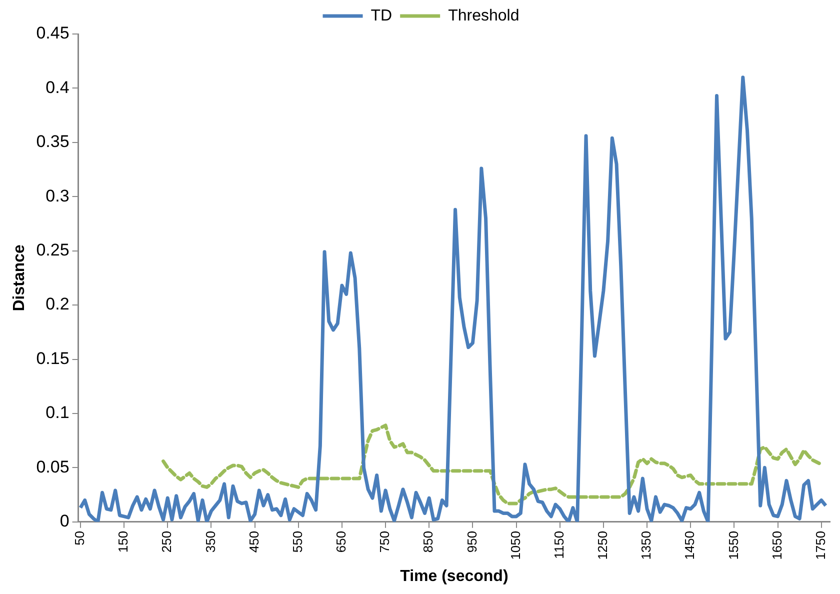  What do you see at coordinates (733, 545) in the screenshot?
I see `x-tick-label: 1550` at bounding box center [733, 545].